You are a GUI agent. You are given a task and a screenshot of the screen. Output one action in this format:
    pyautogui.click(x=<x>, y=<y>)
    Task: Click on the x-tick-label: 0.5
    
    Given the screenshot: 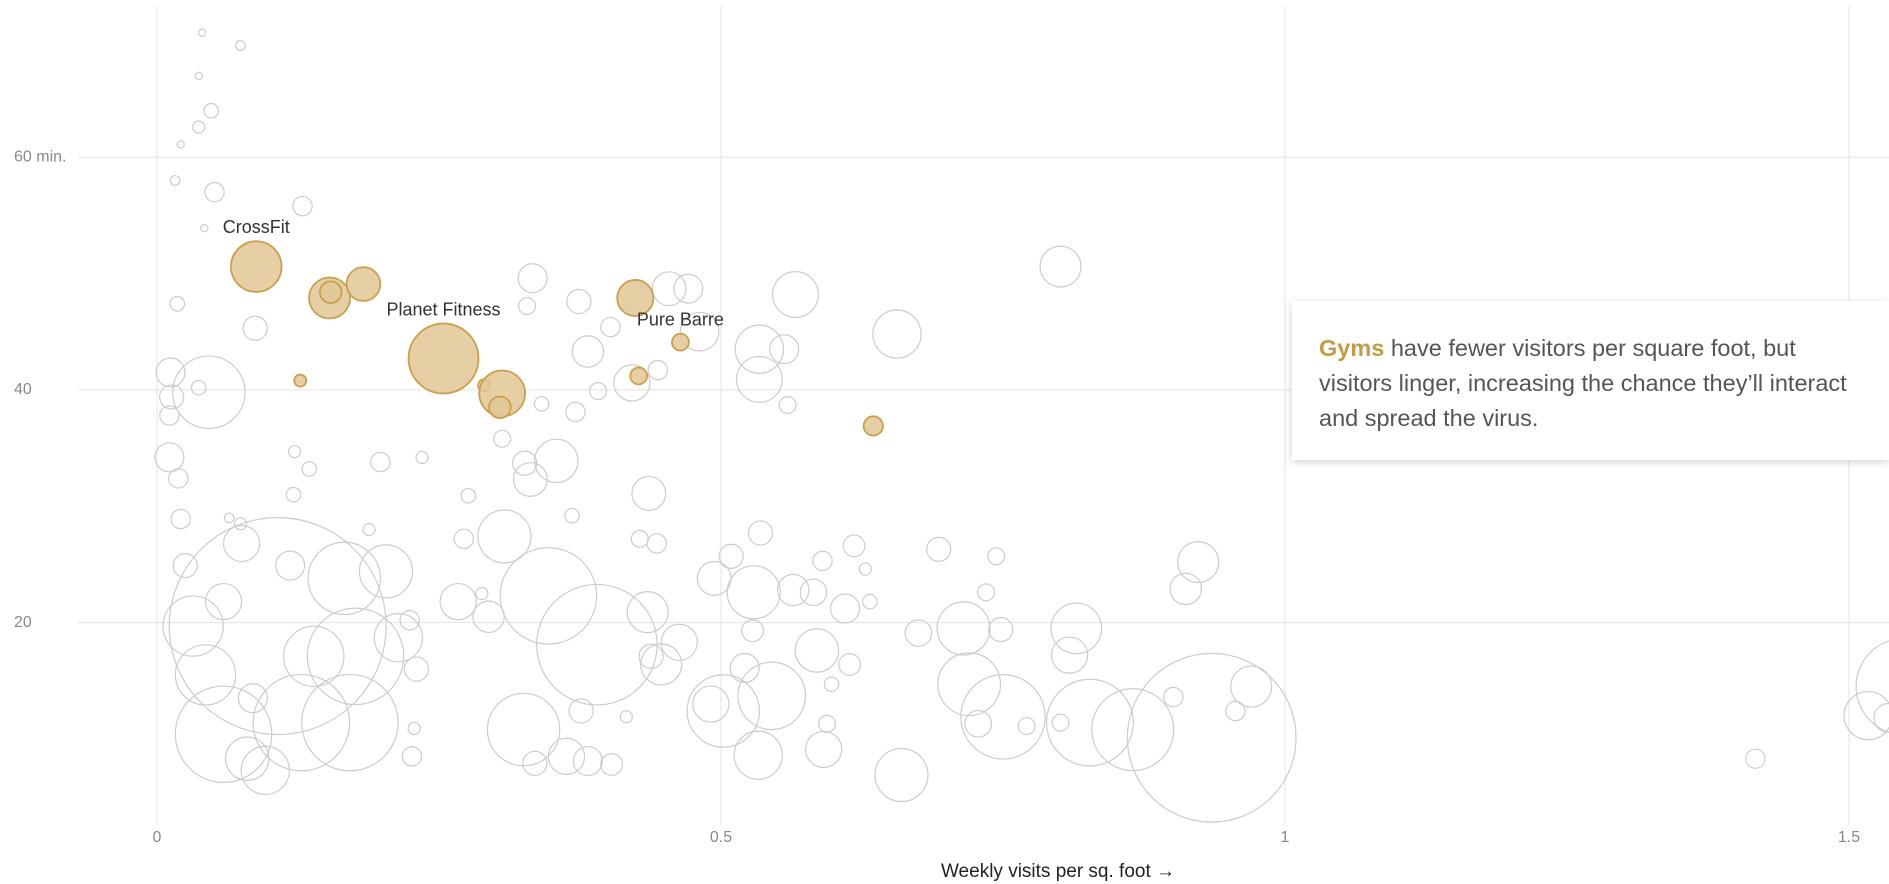 What is the action you would take?
    pyautogui.click(x=721, y=837)
    